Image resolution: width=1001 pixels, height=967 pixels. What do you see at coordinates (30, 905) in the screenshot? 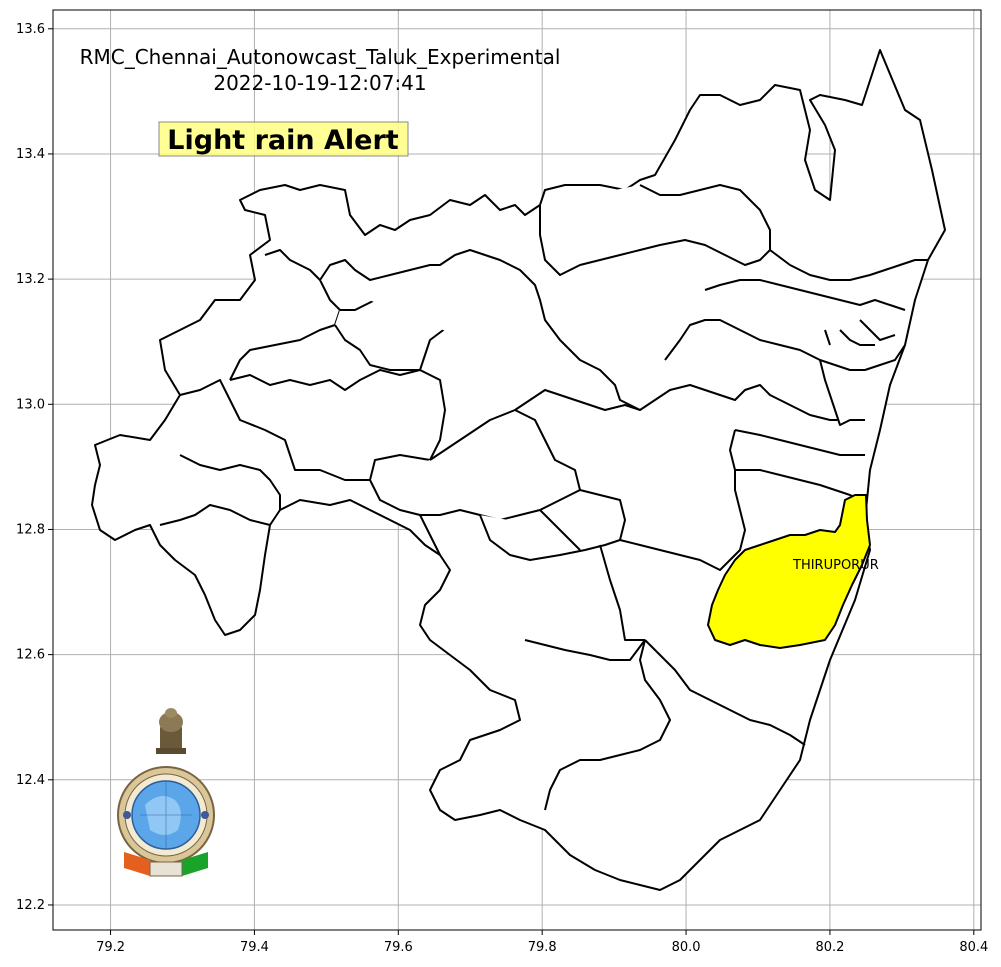
I see `y-tick-label: 12.2` at bounding box center [30, 905].